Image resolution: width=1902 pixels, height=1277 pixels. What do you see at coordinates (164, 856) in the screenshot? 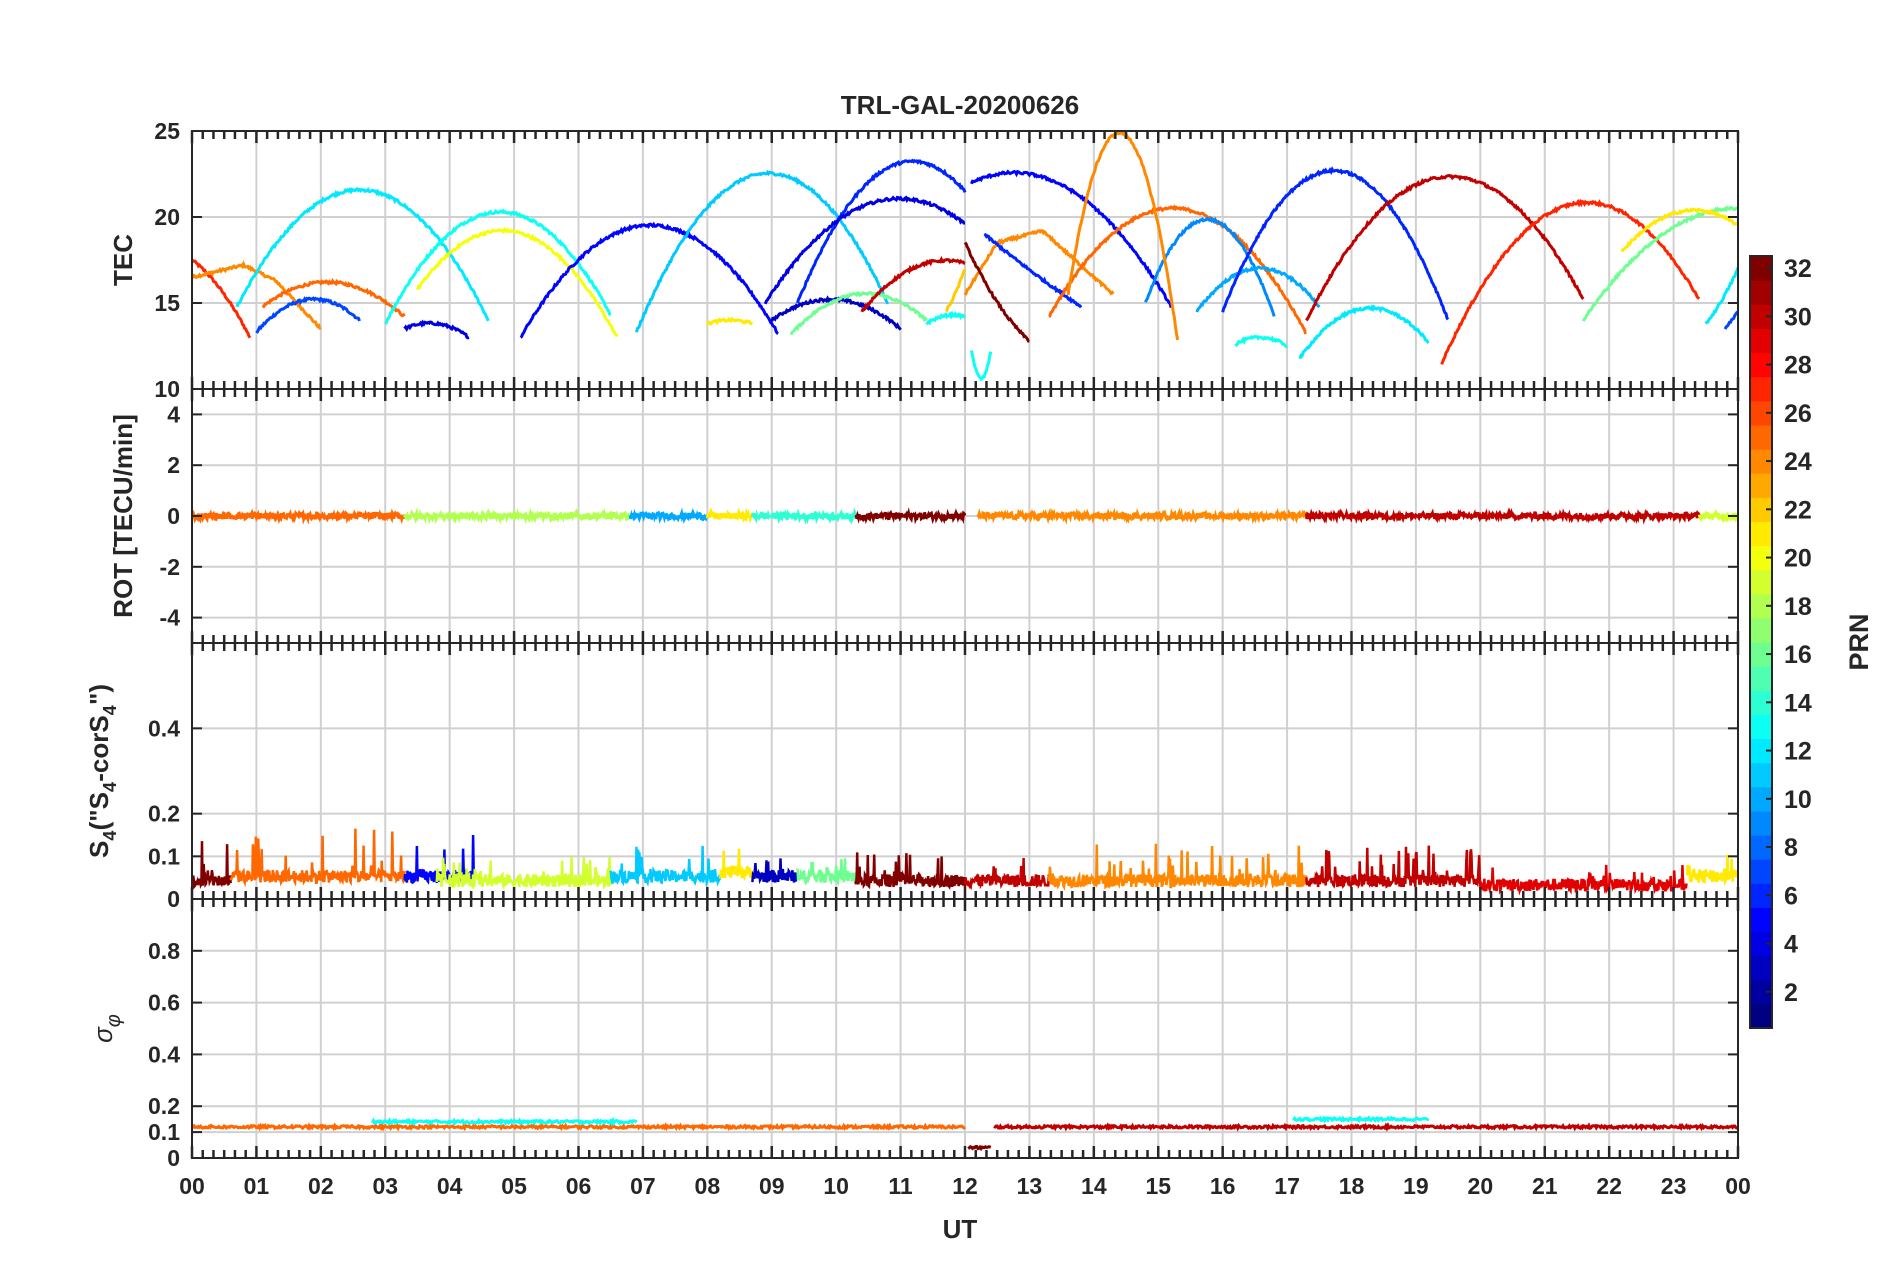
I see `s4-ytick-label: 0.1` at bounding box center [164, 856].